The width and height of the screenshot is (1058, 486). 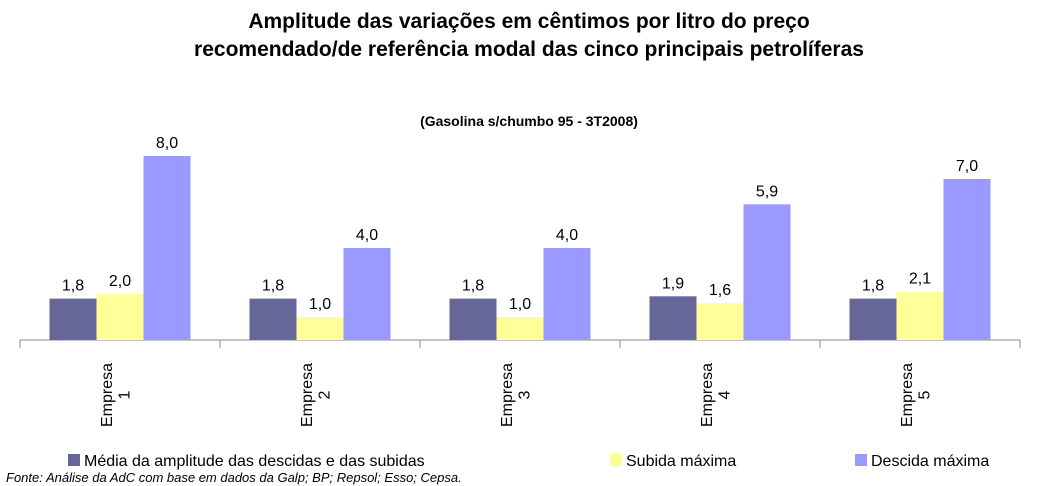 I want to click on x-tick-label: Empresa2, so click(x=316, y=395).